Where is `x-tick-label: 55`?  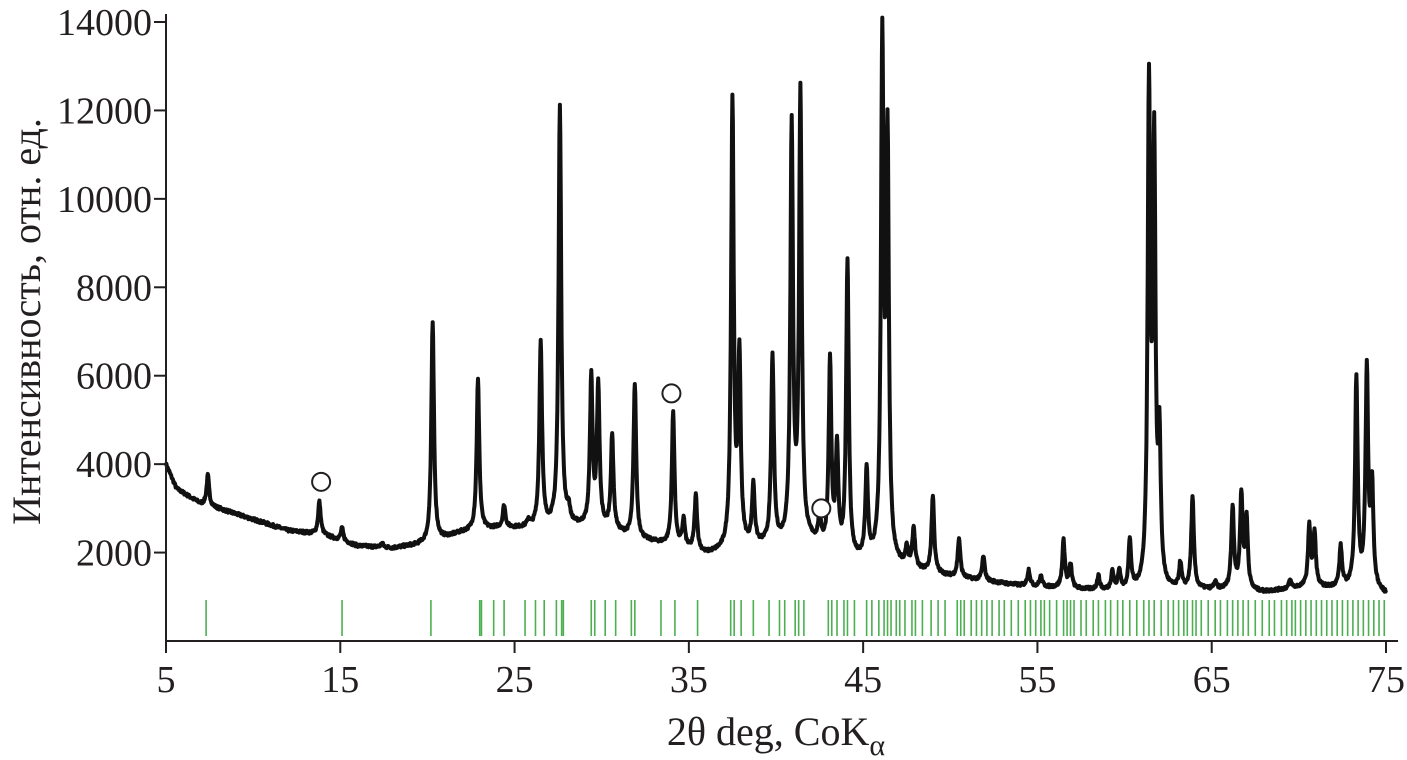 x-tick-label: 55 is located at coordinates (1037, 680).